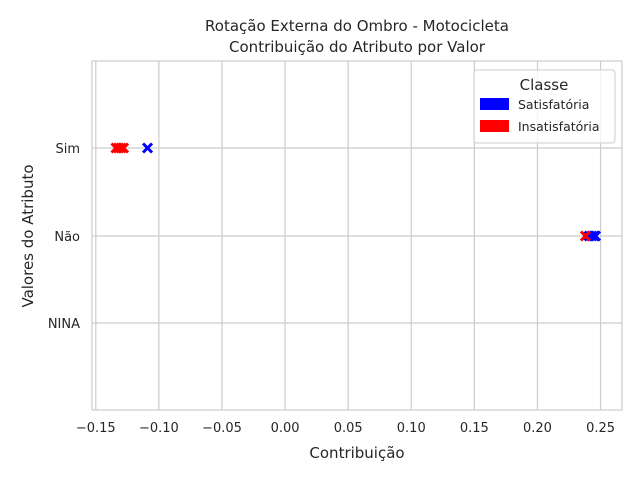  What do you see at coordinates (356, 453) in the screenshot?
I see `x-axis-label: Contribuição` at bounding box center [356, 453].